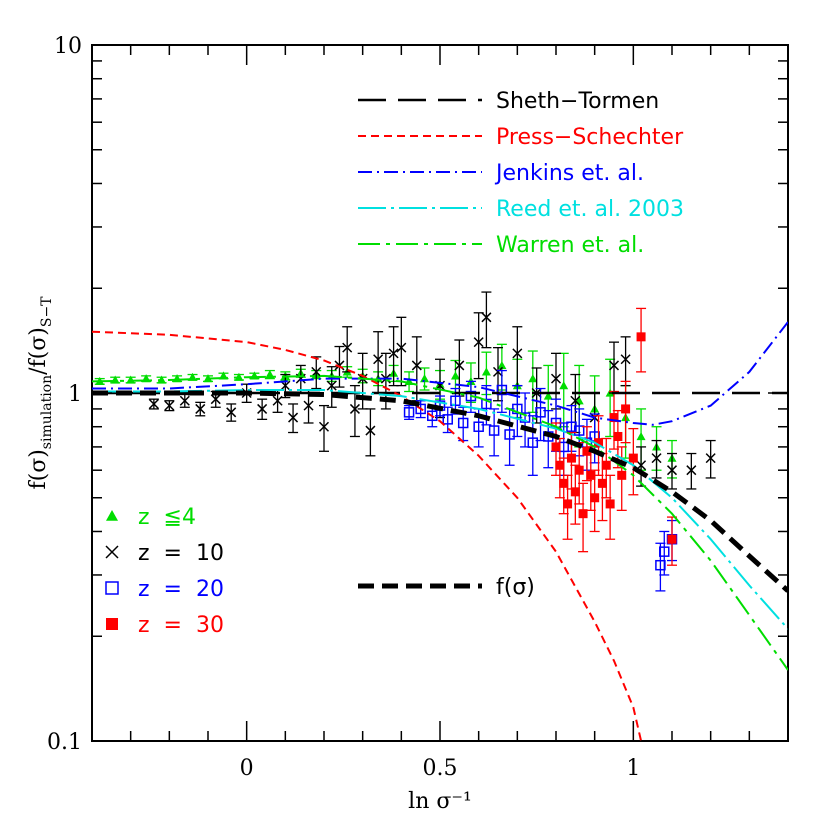 Image resolution: width=830 pixels, height=830 pixels. I want to click on x-tick-label: 0.5, so click(440, 768).